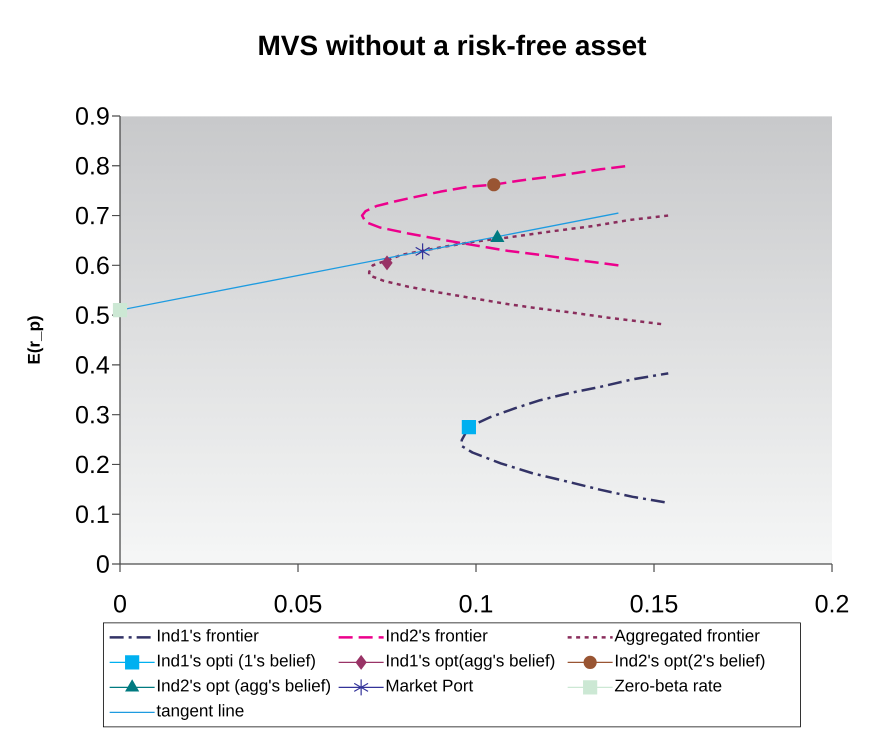  I want to click on x-tick-label: 0.2, so click(832, 603).